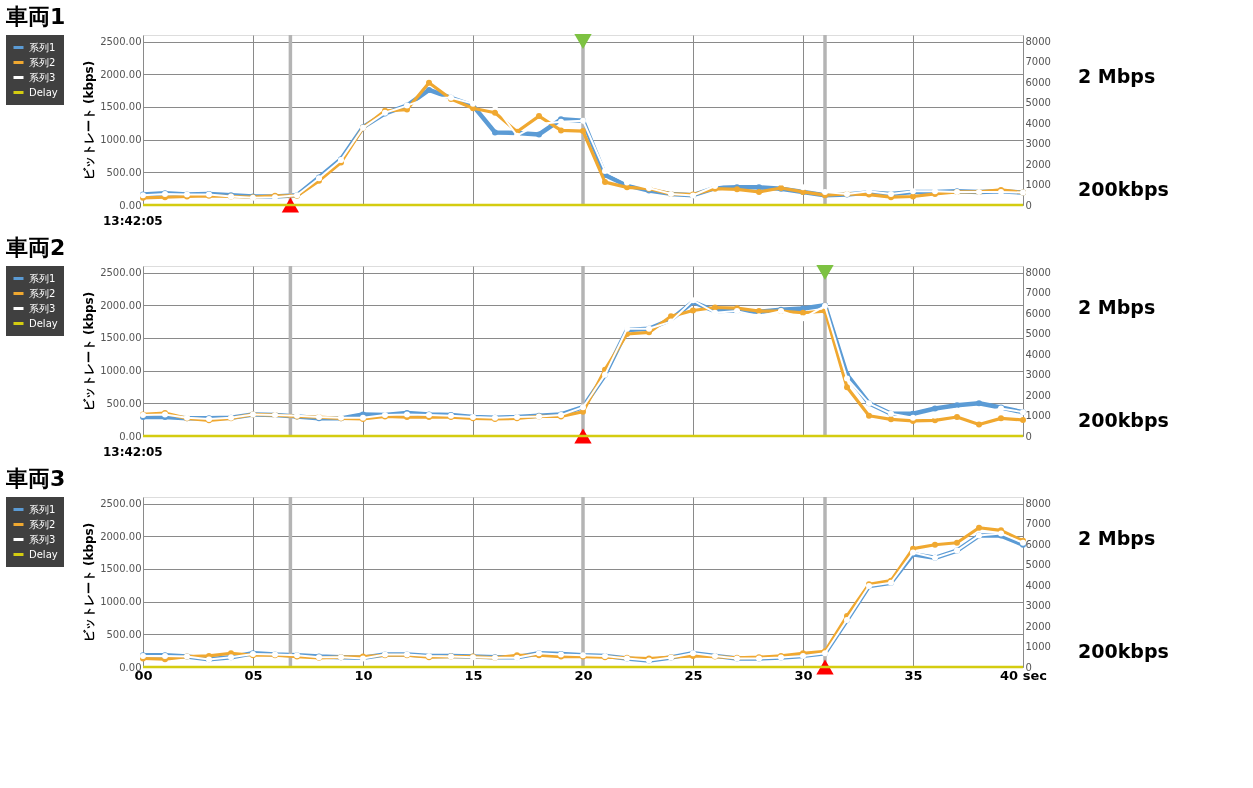  I want to click on x-tick-label: 05, so click(253, 675).